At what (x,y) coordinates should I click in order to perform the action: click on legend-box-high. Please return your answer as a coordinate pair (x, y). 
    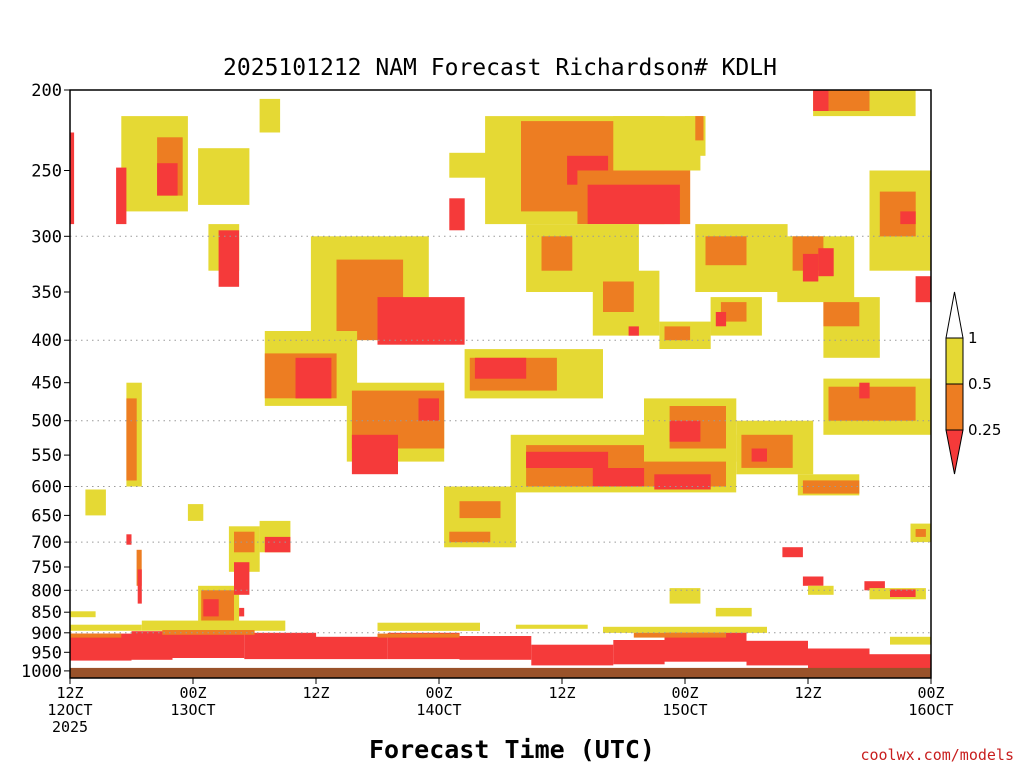
    Looking at the image, I should click on (954, 361).